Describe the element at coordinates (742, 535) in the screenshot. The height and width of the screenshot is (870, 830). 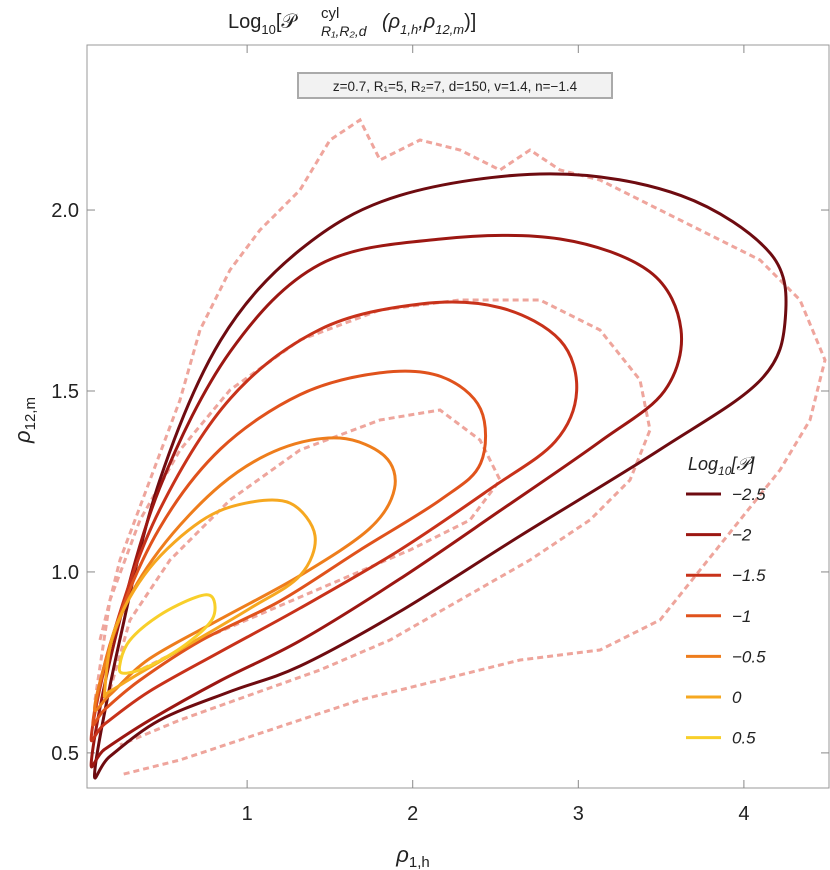
I see `legend-label: −2` at that location.